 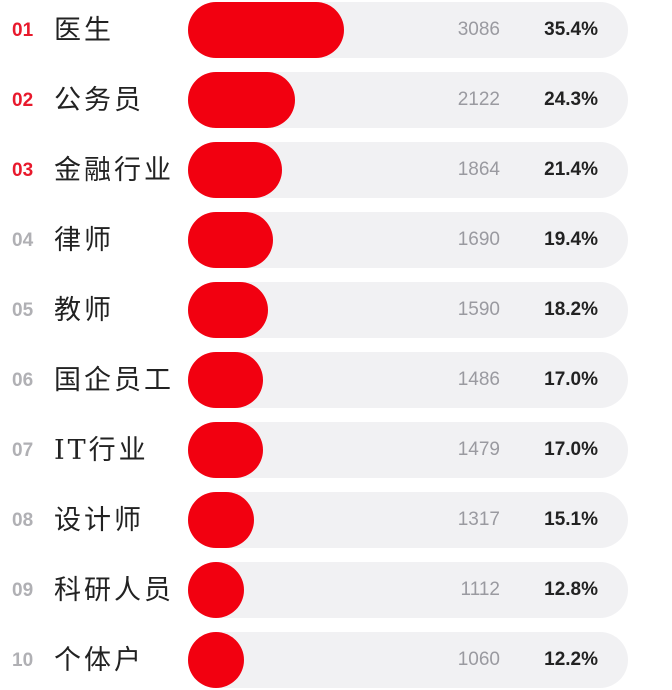 What do you see at coordinates (336, 311) in the screenshot?
I see `ranking-row: 05 教师 1590 18.2%` at bounding box center [336, 311].